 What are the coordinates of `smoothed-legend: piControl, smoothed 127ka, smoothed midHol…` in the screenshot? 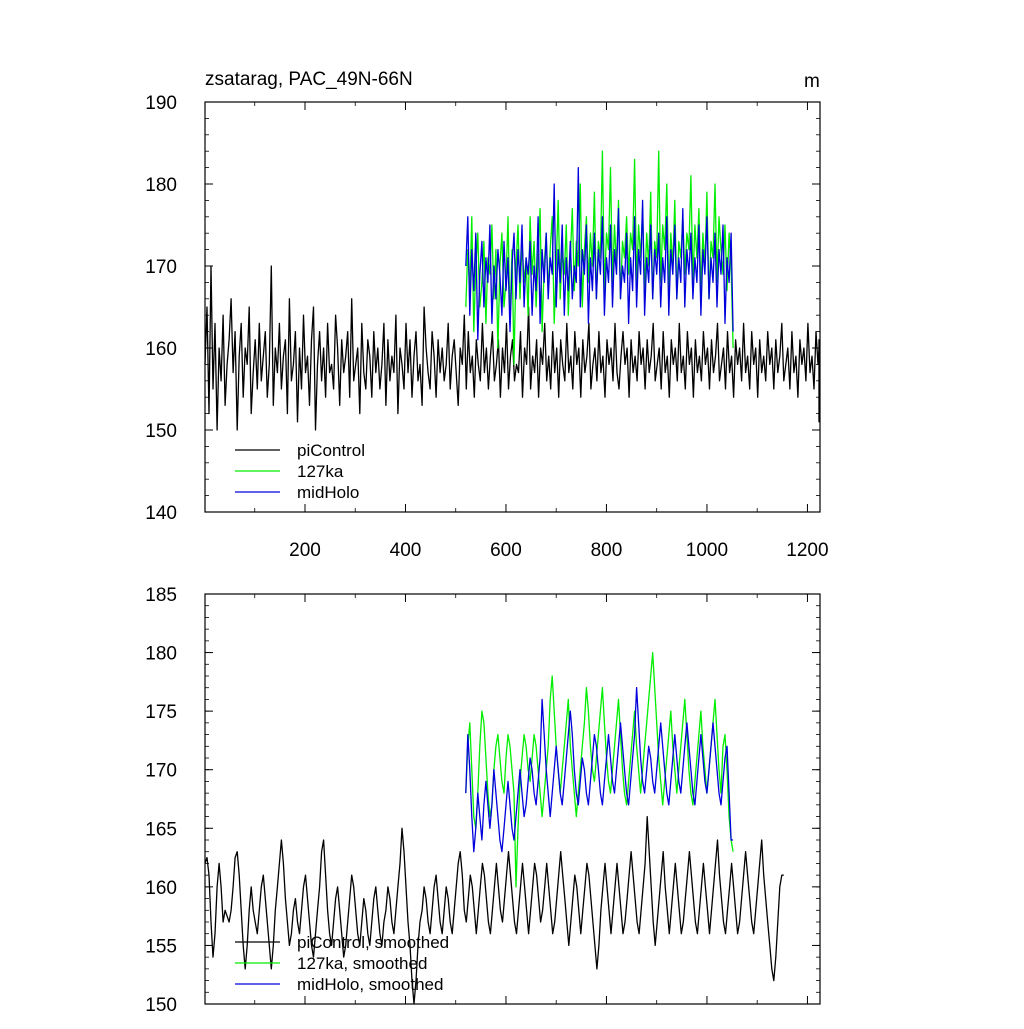 It's located at (342, 963).